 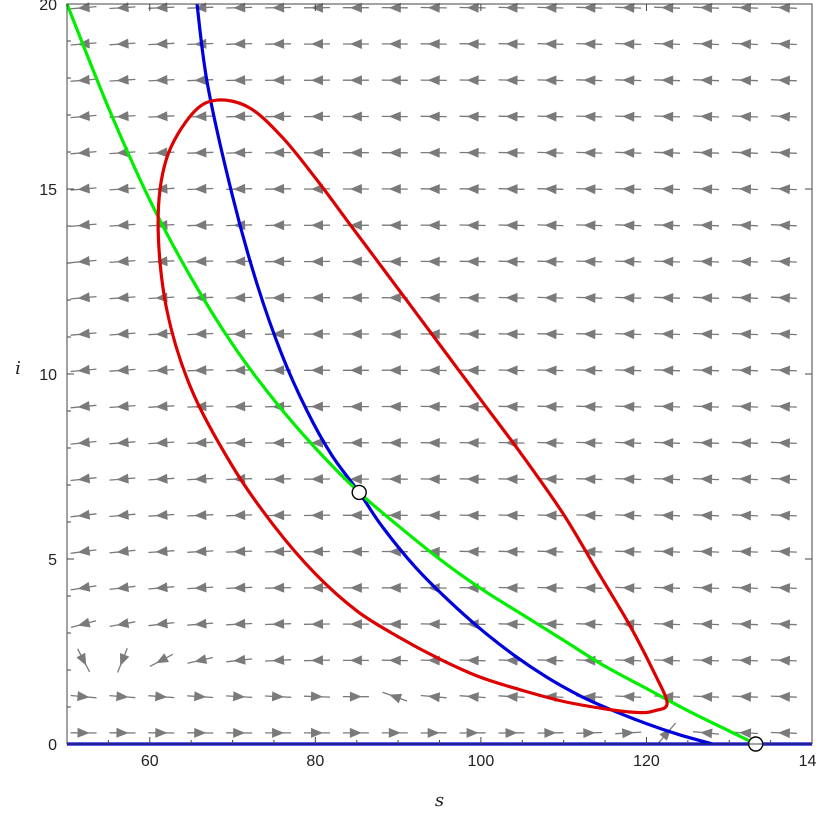 I want to click on x-tick-label: 140, so click(x=808, y=761).